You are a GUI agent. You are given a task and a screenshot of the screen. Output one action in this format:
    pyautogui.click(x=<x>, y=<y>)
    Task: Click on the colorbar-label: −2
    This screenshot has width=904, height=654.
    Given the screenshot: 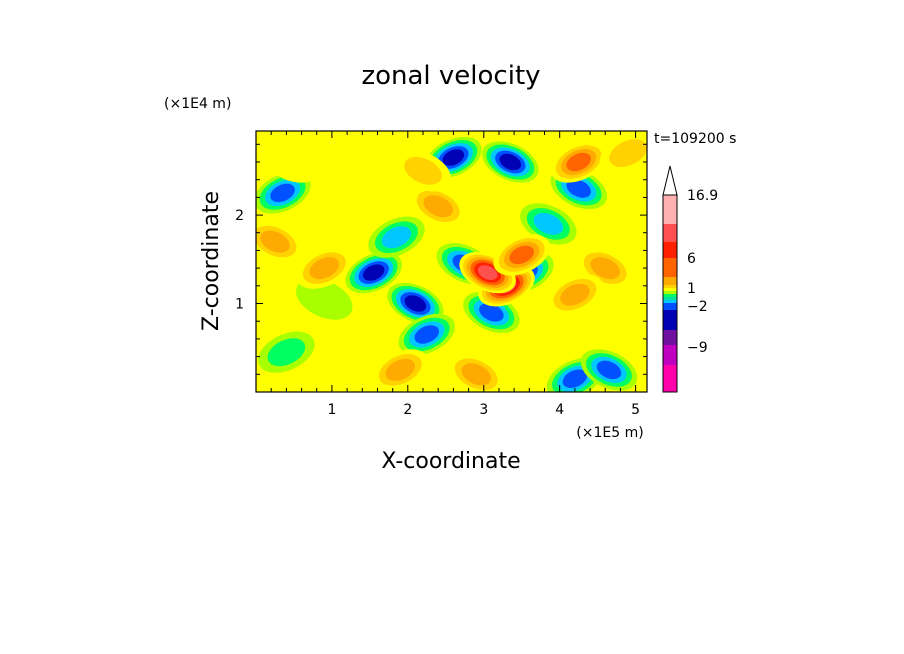 What is the action you would take?
    pyautogui.click(x=697, y=307)
    